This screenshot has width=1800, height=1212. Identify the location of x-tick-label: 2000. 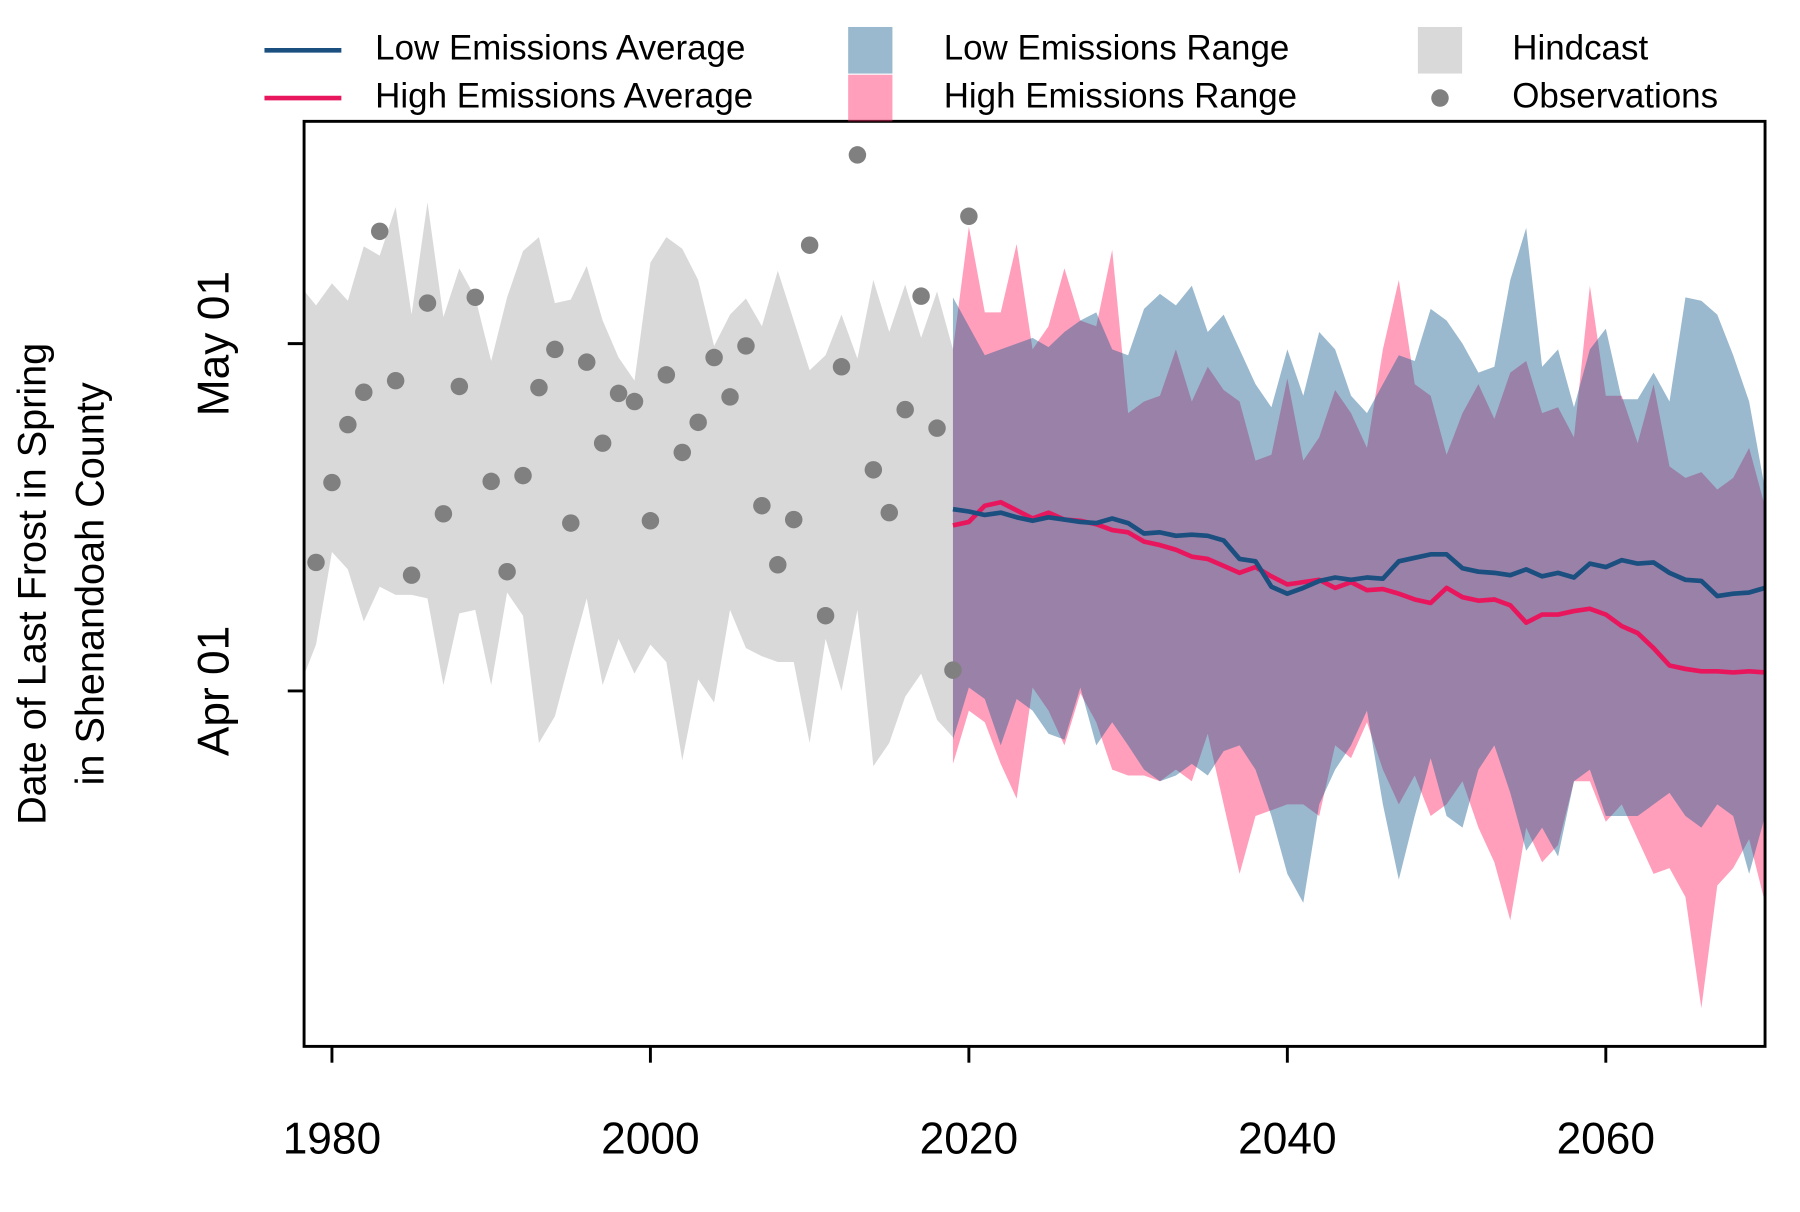
(650, 1139).